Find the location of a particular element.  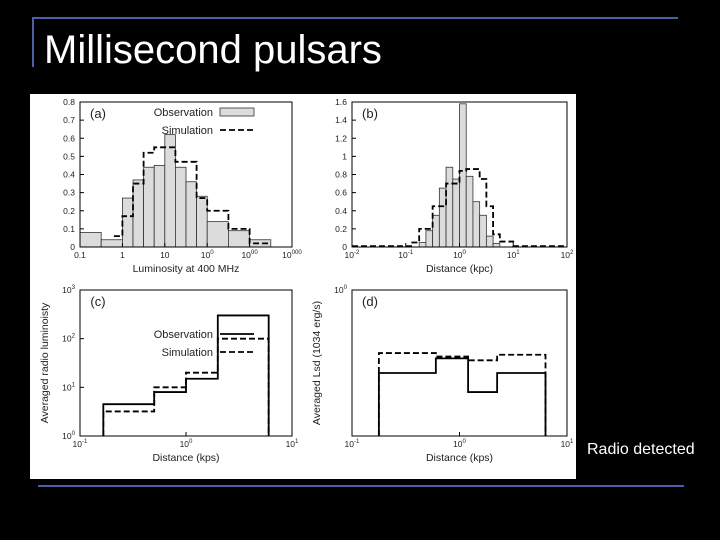

panel-4-y-axis-label: Averaged Lsd (1034 erg/s) is located at coordinates (317, 363).